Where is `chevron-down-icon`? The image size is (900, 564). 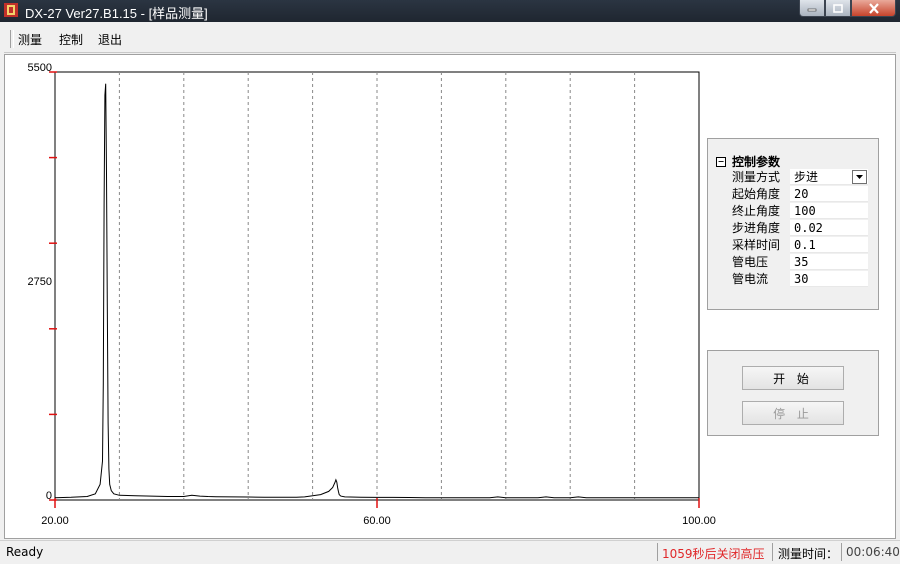 chevron-down-icon is located at coordinates (859, 176).